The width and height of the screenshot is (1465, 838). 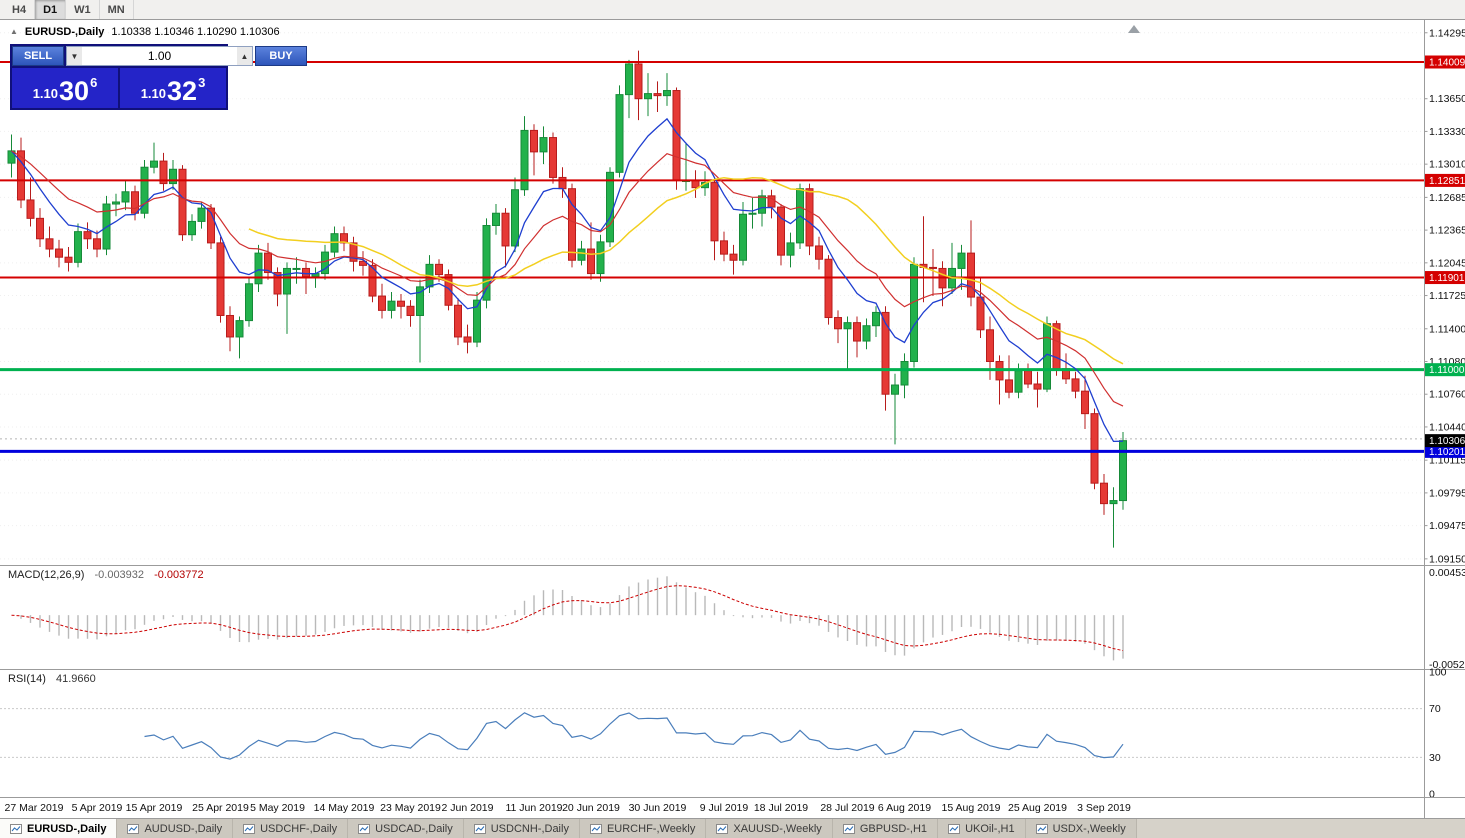 What do you see at coordinates (1435, 758) in the screenshot?
I see `rsi-axis-label: 30` at bounding box center [1435, 758].